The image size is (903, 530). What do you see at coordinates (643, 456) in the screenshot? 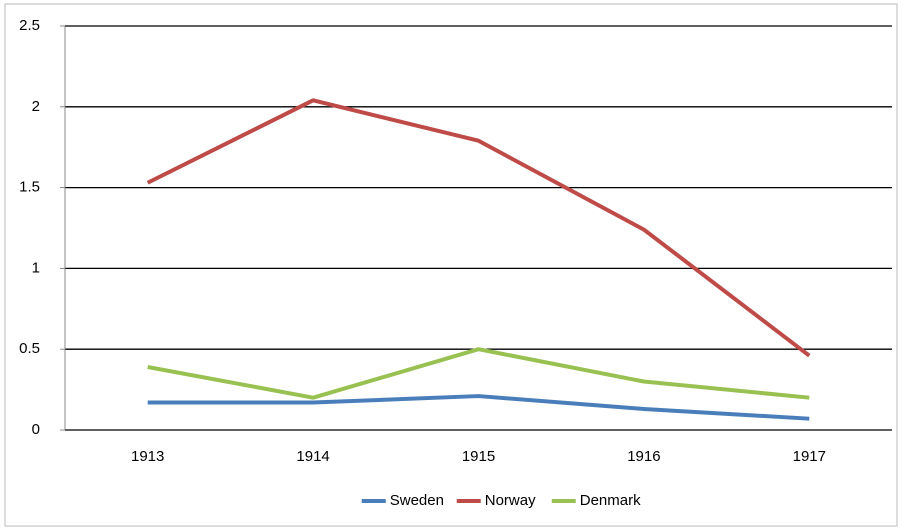
I see `x-tick-label: 1916` at bounding box center [643, 456].